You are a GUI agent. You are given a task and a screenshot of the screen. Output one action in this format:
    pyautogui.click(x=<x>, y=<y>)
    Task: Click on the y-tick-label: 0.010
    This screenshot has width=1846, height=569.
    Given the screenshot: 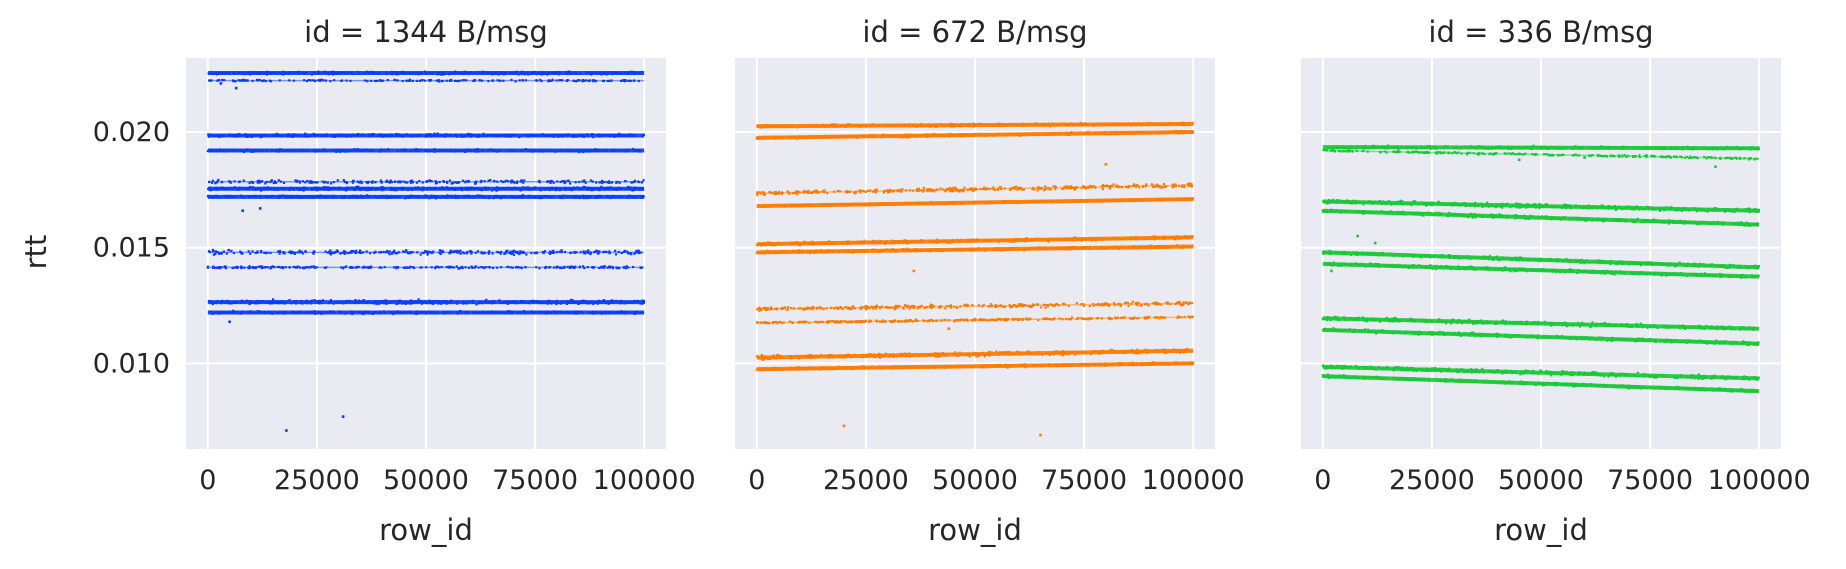 What is the action you would take?
    pyautogui.click(x=131, y=363)
    